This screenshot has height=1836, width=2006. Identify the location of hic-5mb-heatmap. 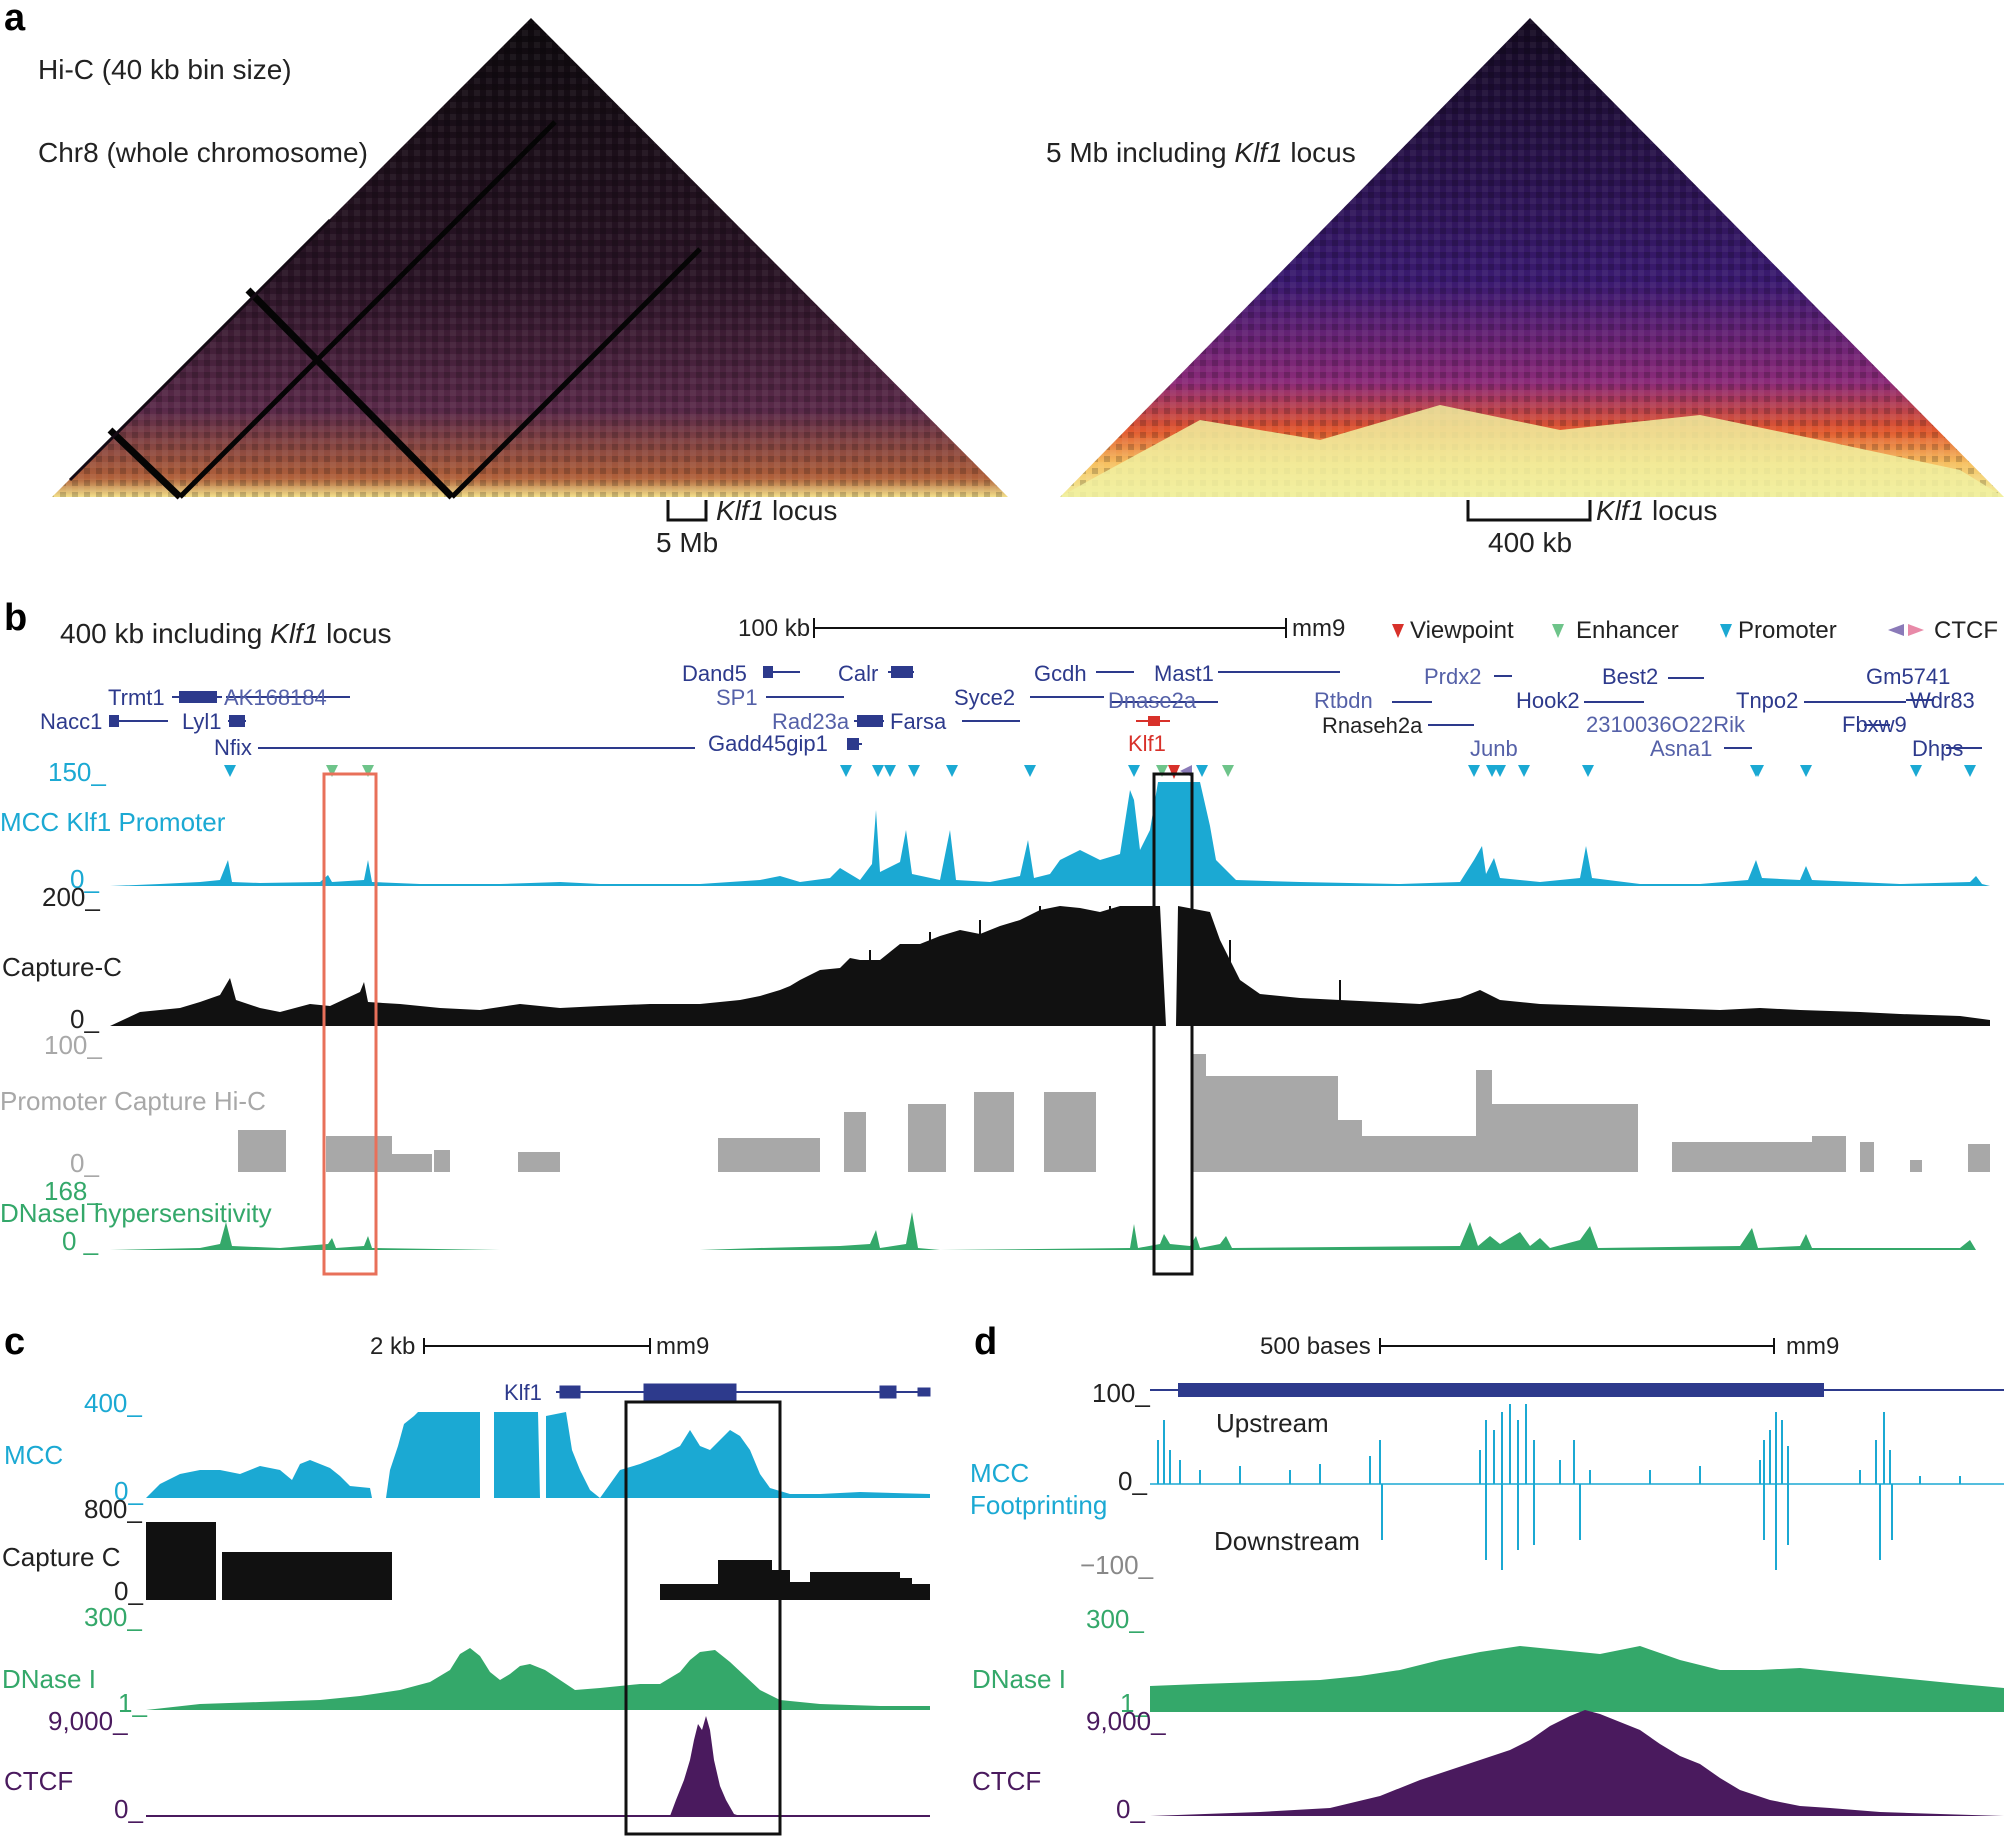
(1532, 257).